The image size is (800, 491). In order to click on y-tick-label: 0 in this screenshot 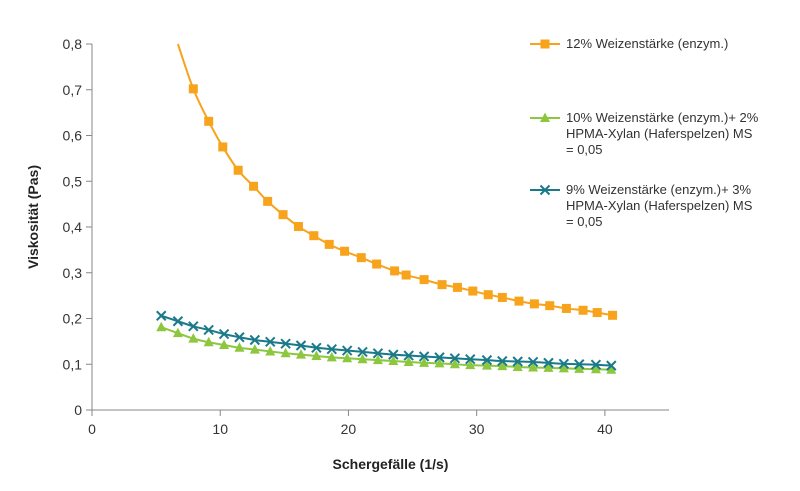, I will do `click(78, 410)`.